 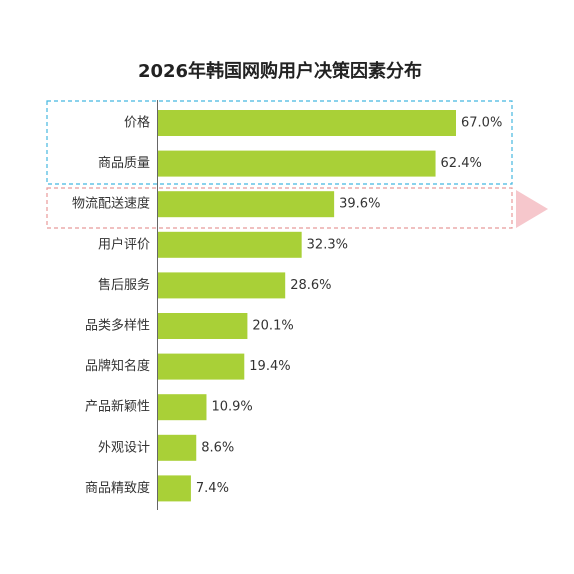 What do you see at coordinates (532, 209) in the screenshot?
I see `arrow` at bounding box center [532, 209].